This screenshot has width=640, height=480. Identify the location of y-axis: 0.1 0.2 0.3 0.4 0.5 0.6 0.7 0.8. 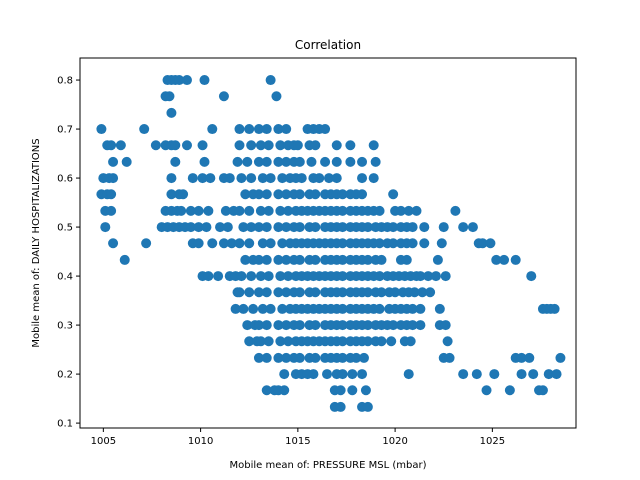
(68, 253).